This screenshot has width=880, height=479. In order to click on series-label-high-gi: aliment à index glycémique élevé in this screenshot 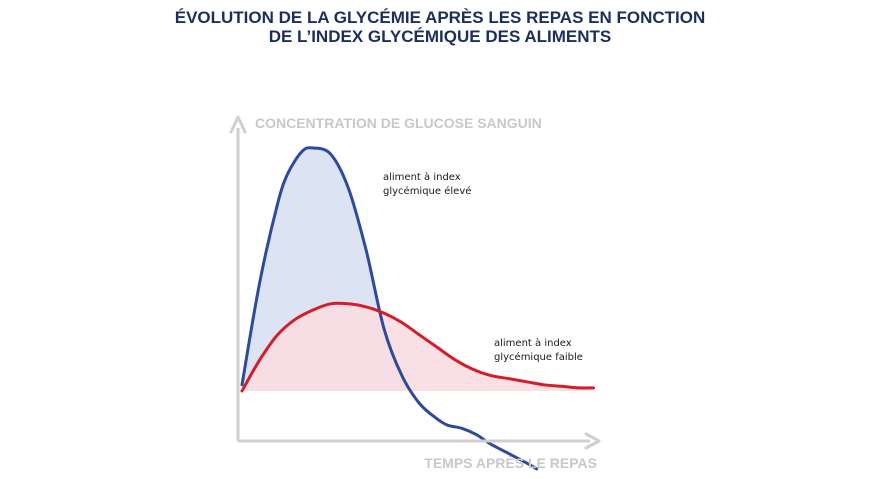, I will do `click(427, 184)`.